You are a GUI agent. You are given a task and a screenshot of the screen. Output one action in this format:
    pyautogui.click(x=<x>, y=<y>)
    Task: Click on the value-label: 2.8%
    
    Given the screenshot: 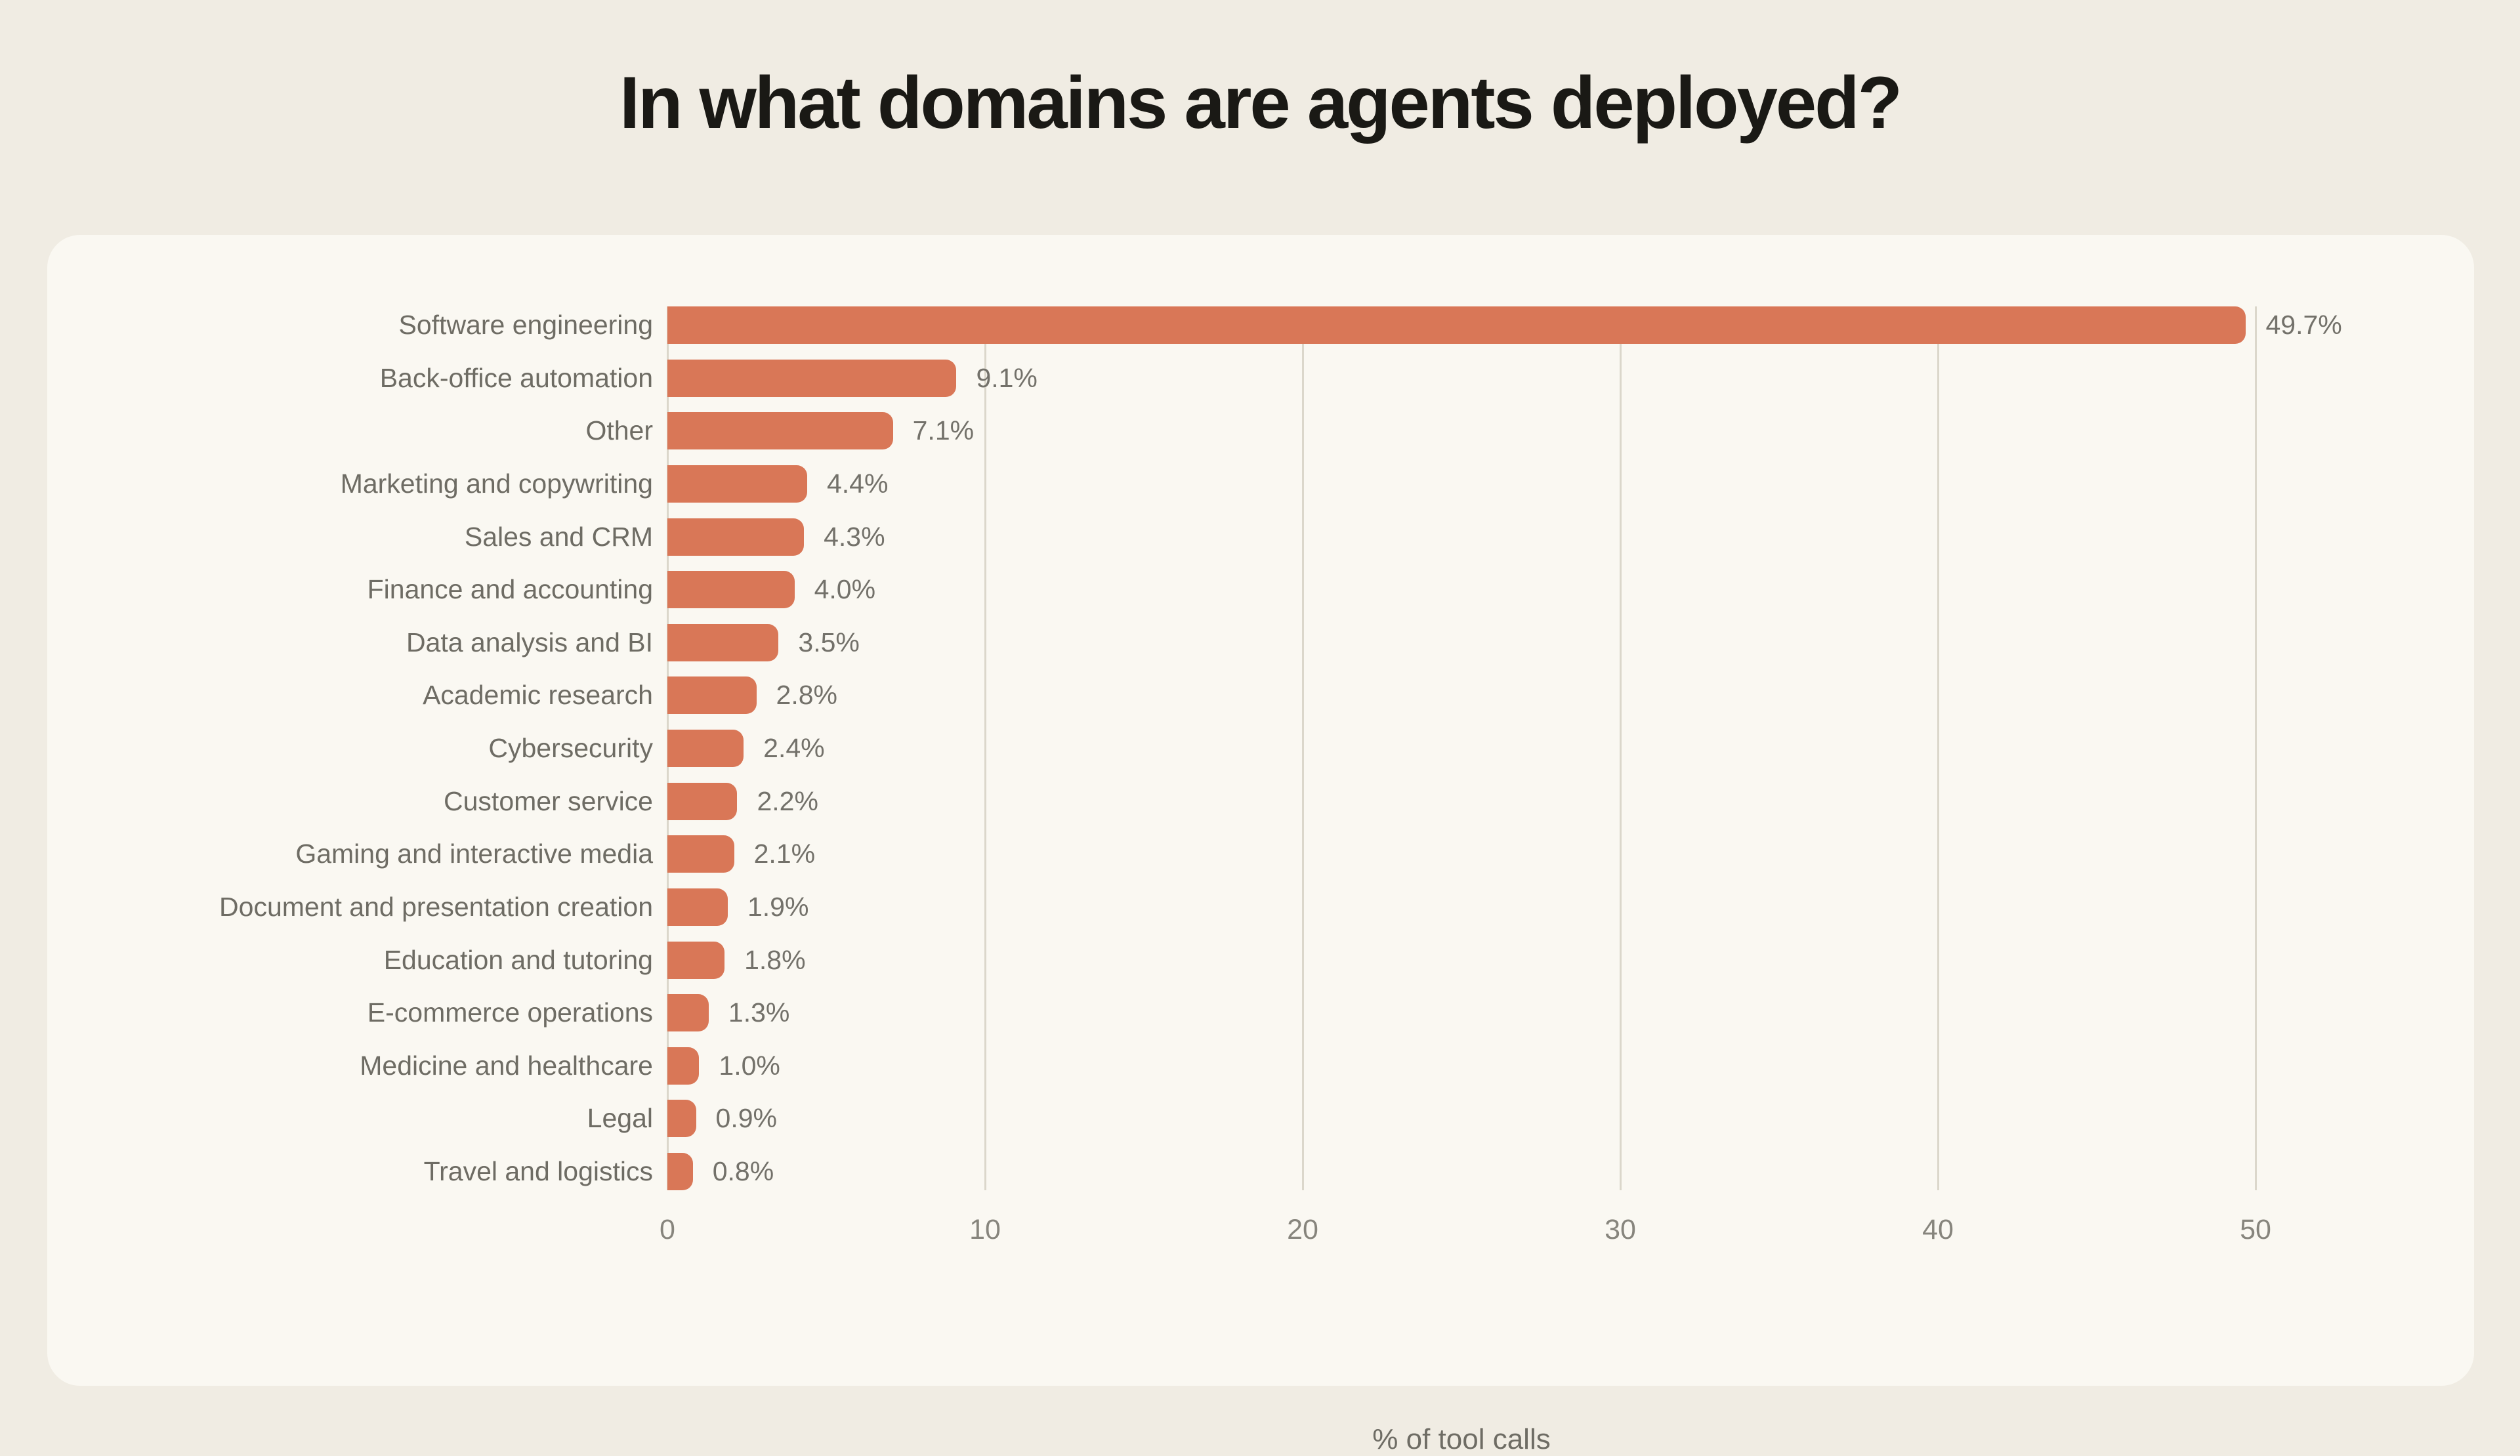 What is the action you would take?
    pyautogui.click(x=806, y=695)
    